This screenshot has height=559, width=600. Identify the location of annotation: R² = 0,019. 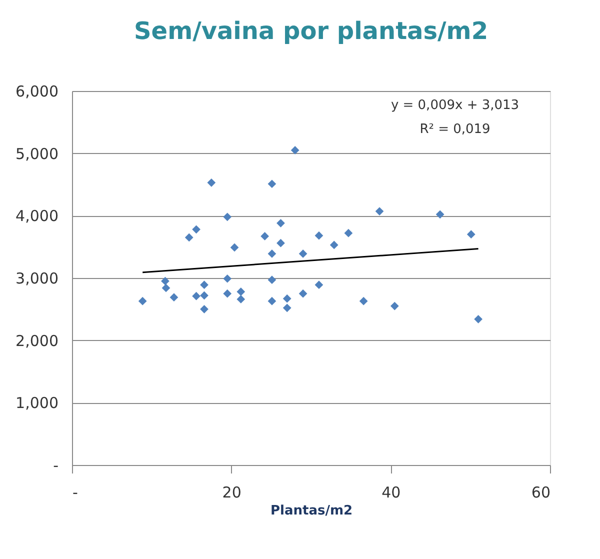
(455, 129).